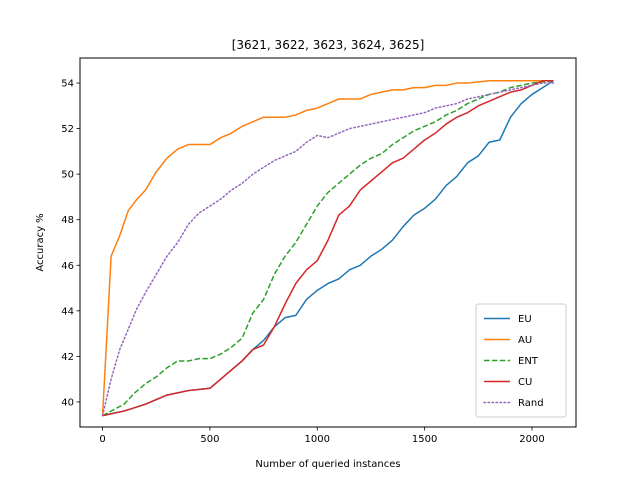 The image size is (640, 480). I want to click on x-axis-ticks: 0 500 1000 1500 2000, so click(322, 436).